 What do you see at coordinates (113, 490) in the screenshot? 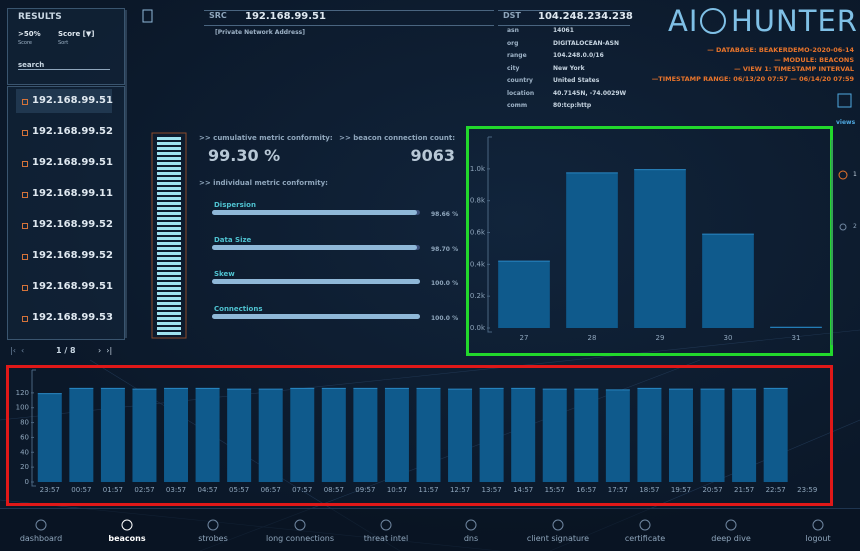
I see `x-tick-label: 01:57` at bounding box center [113, 490].